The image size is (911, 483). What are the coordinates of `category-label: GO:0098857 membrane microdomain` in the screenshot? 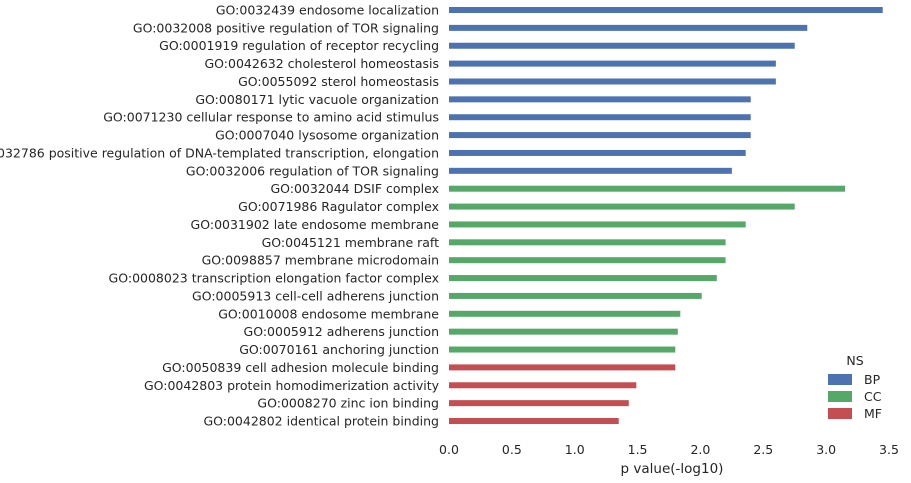 It's located at (320, 260).